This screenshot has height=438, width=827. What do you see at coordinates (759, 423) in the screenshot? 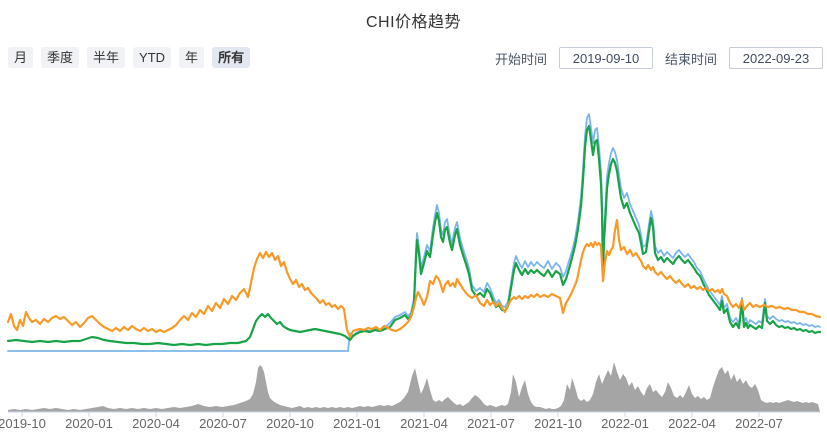
I see `x-axis-label-2022-07: 2022-07` at bounding box center [759, 423].